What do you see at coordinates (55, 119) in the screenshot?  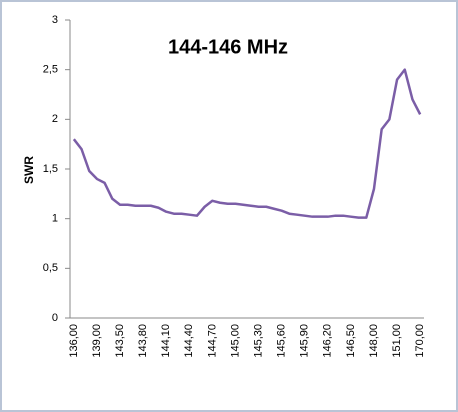 I see `y-tick-label: 2` at bounding box center [55, 119].